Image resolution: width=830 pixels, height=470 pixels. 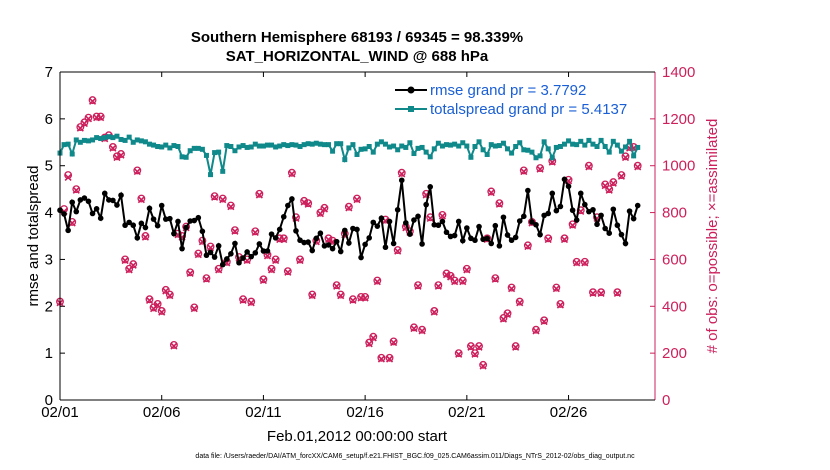 I want to click on y-right-tick-label: 0, so click(x=666, y=400).